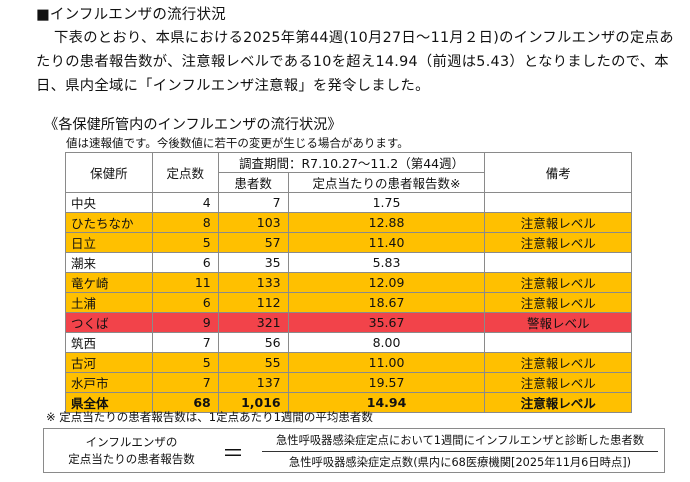  What do you see at coordinates (386, 222) in the screenshot?
I see `cell-rate: 12.88` at bounding box center [386, 222].